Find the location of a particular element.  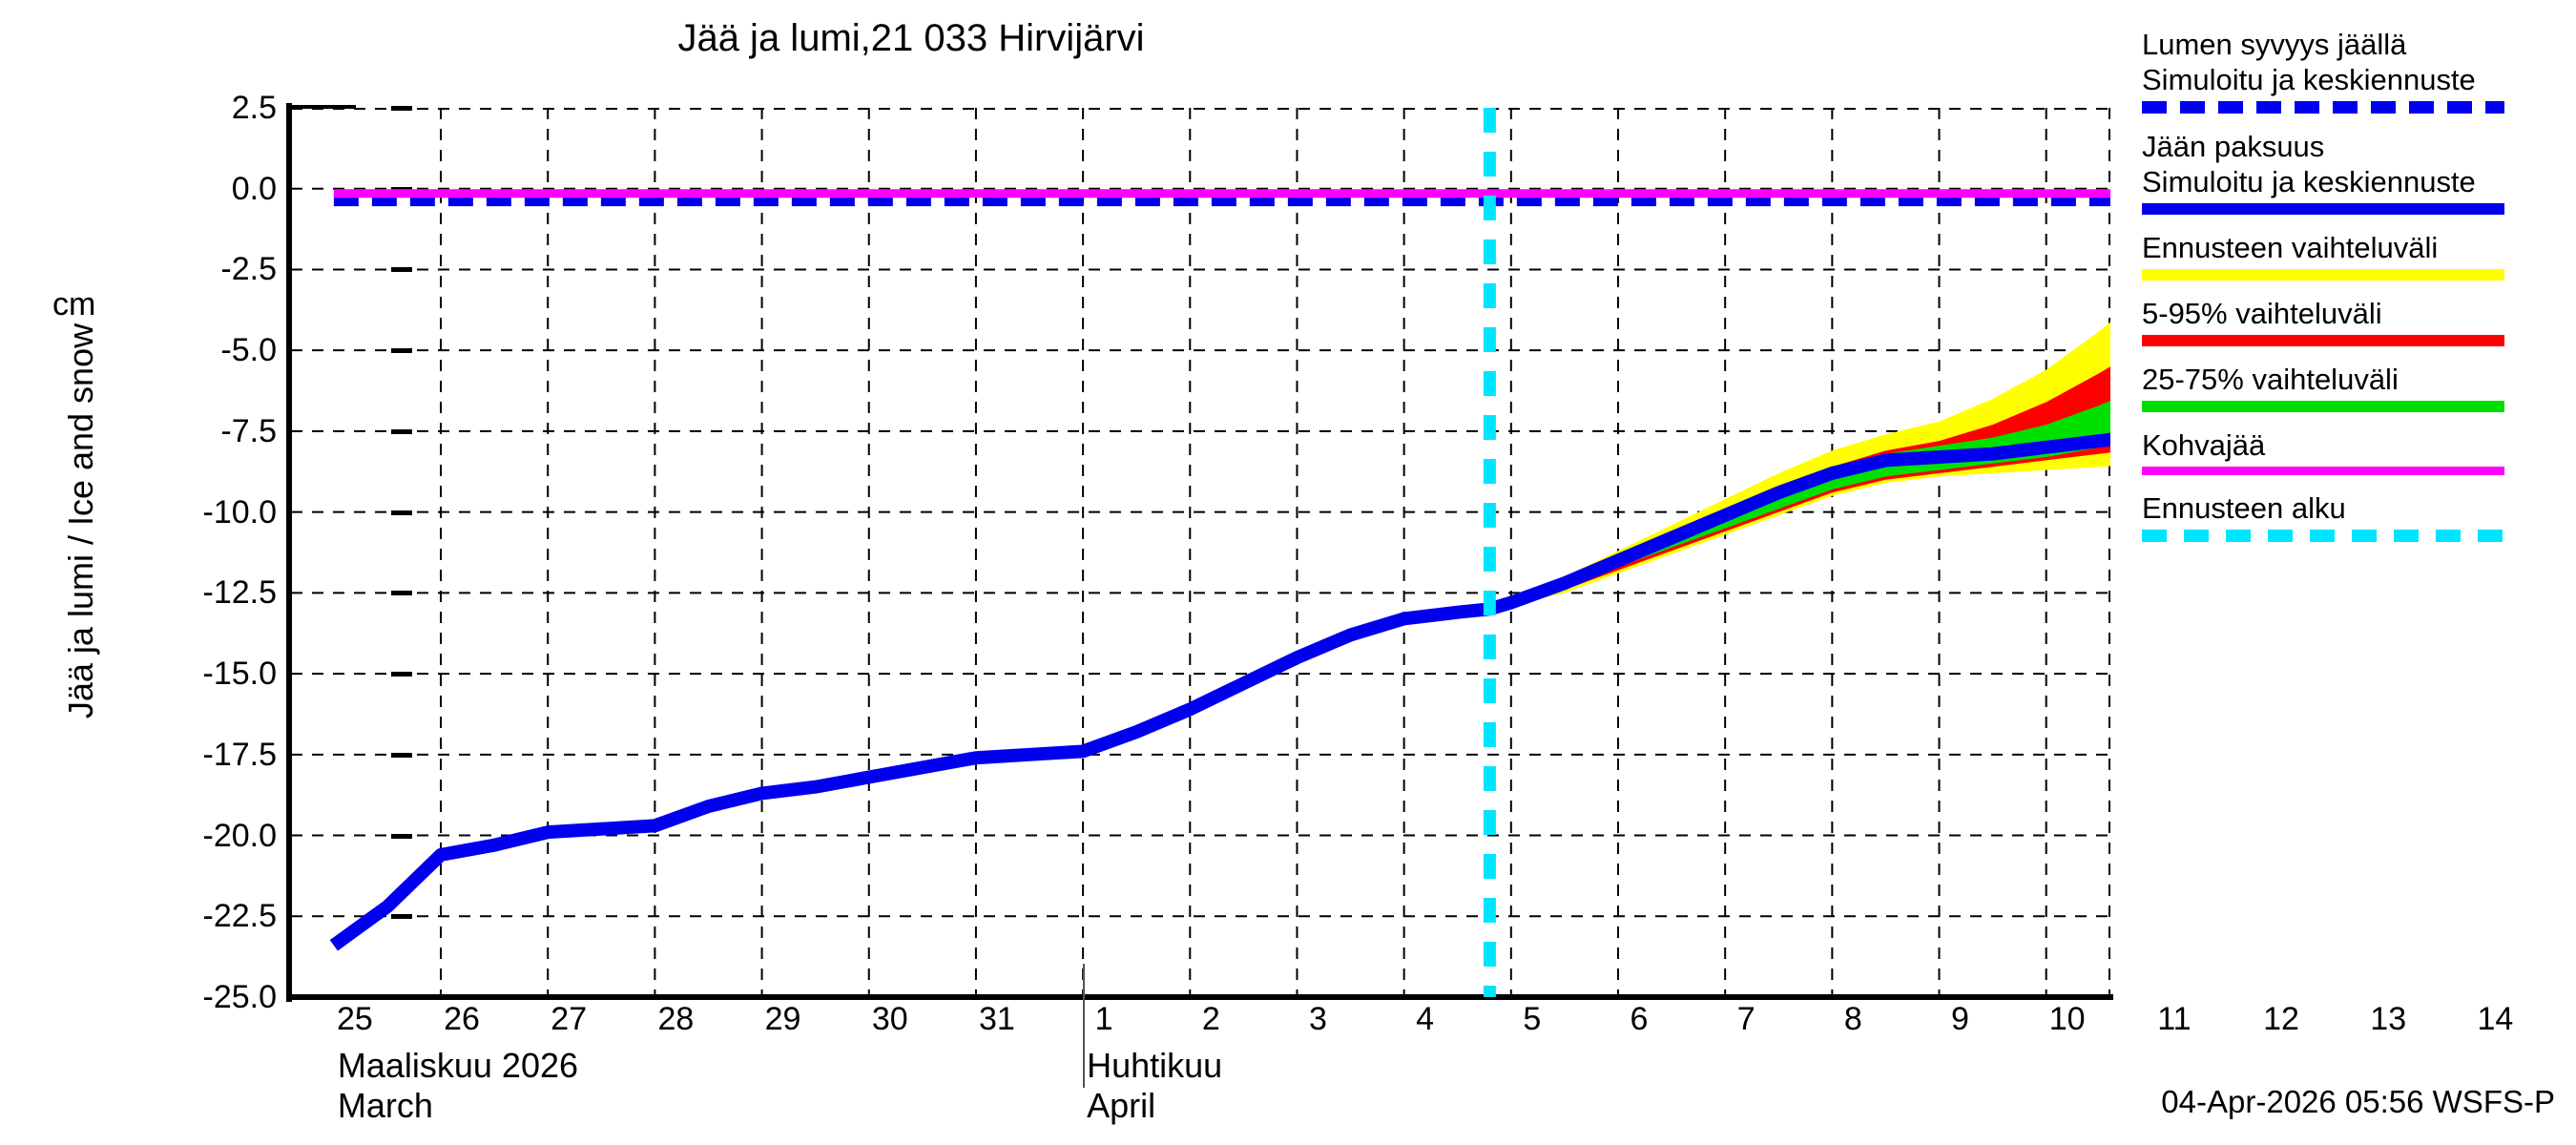

legend-item-label: 5-95% vaihteluväli is located at coordinates (2262, 313).